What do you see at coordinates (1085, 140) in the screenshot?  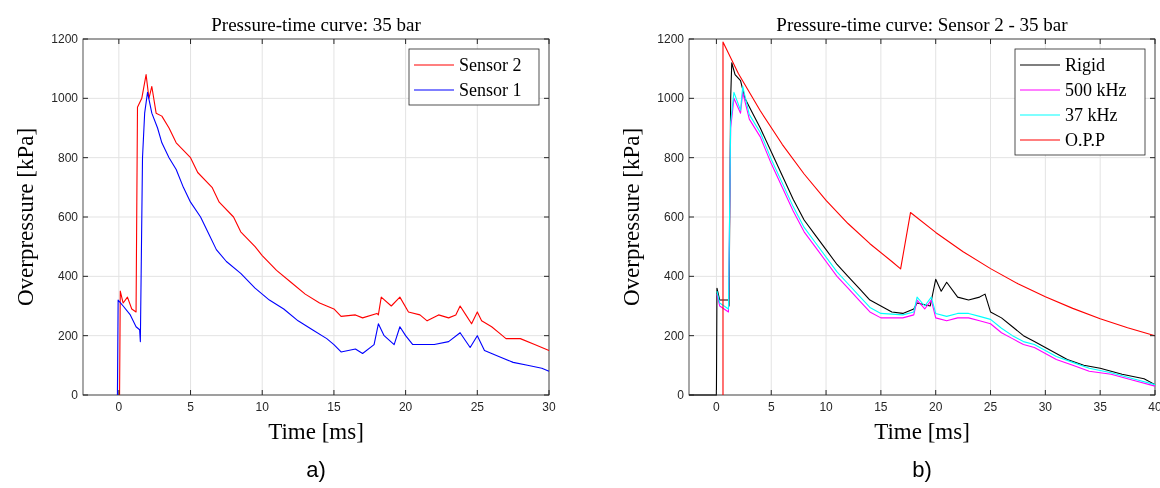 I see `legend-label: O.P.P` at bounding box center [1085, 140].